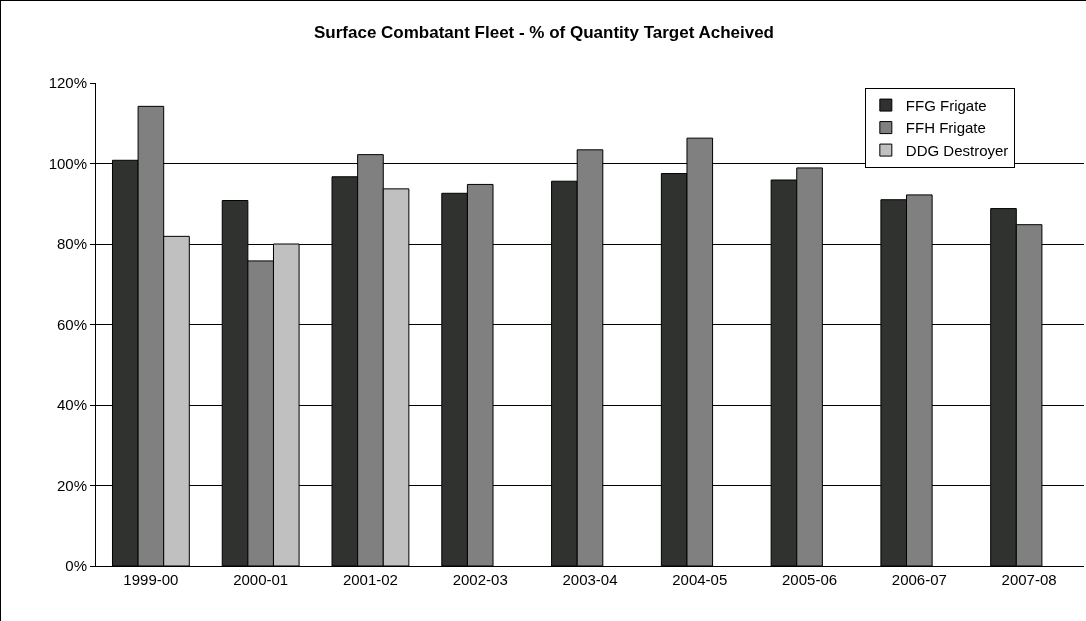 The width and height of the screenshot is (1086, 621). What do you see at coordinates (544, 32) in the screenshot?
I see `chart-title: Surface Combatant Fleet - % of Quantity Target Acheived` at bounding box center [544, 32].